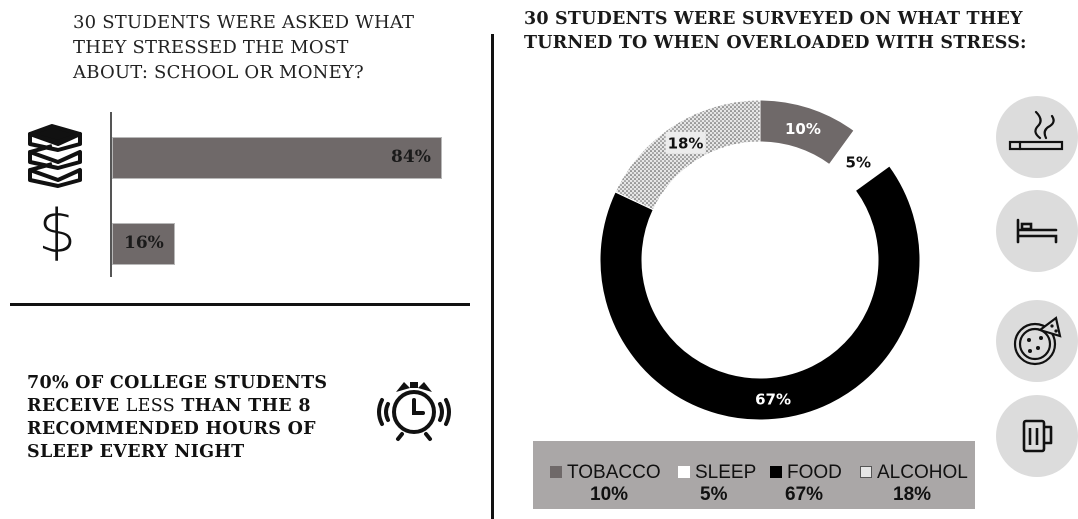 This screenshot has height=519, width=1078. What do you see at coordinates (922, 472) in the screenshot?
I see `legend-label-alcohol: ALCOHOL` at bounding box center [922, 472].